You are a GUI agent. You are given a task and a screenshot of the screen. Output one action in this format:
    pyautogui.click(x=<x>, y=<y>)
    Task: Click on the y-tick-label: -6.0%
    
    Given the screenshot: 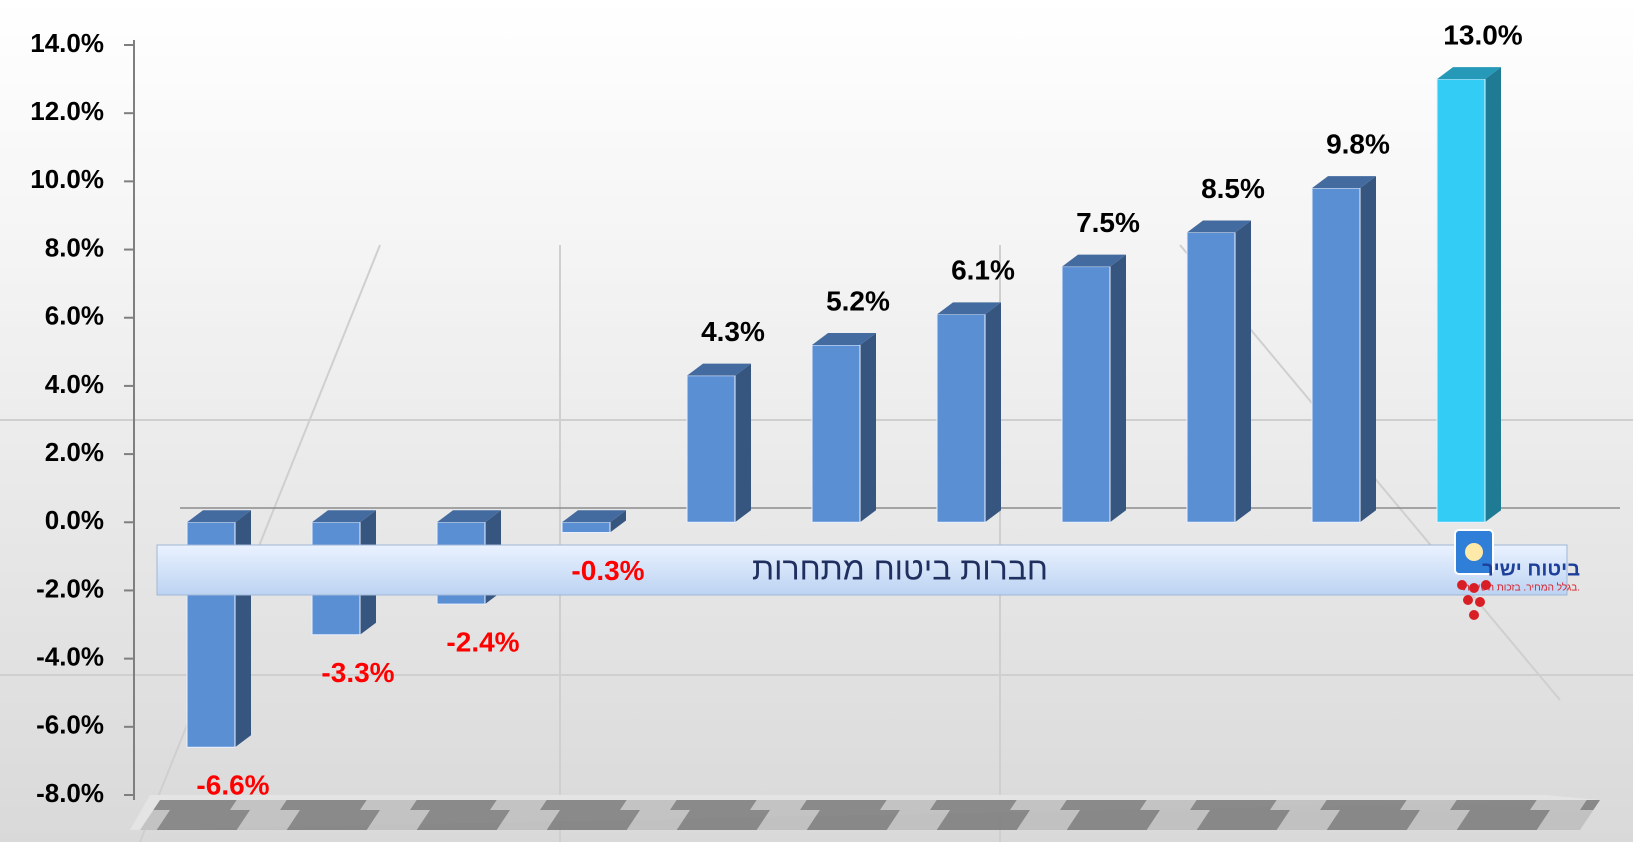 What is the action you would take?
    pyautogui.click(x=70, y=725)
    